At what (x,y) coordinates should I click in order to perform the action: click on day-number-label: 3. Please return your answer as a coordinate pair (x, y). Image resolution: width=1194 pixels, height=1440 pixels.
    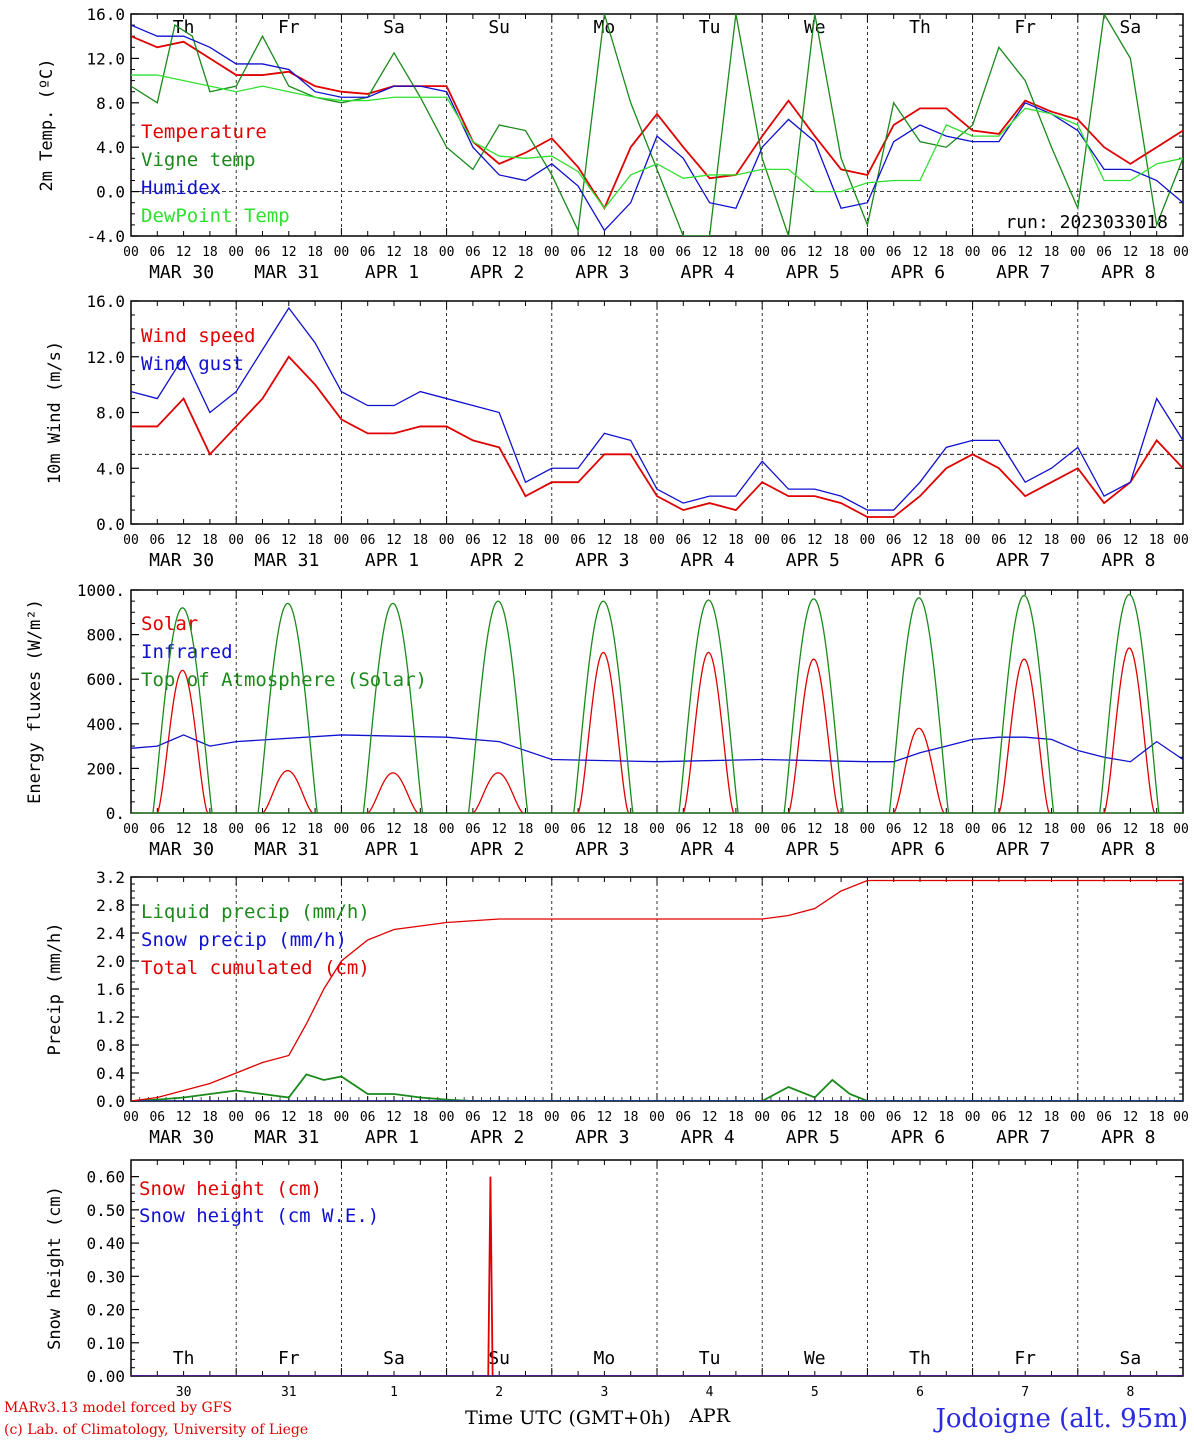
    Looking at the image, I should click on (604, 1392).